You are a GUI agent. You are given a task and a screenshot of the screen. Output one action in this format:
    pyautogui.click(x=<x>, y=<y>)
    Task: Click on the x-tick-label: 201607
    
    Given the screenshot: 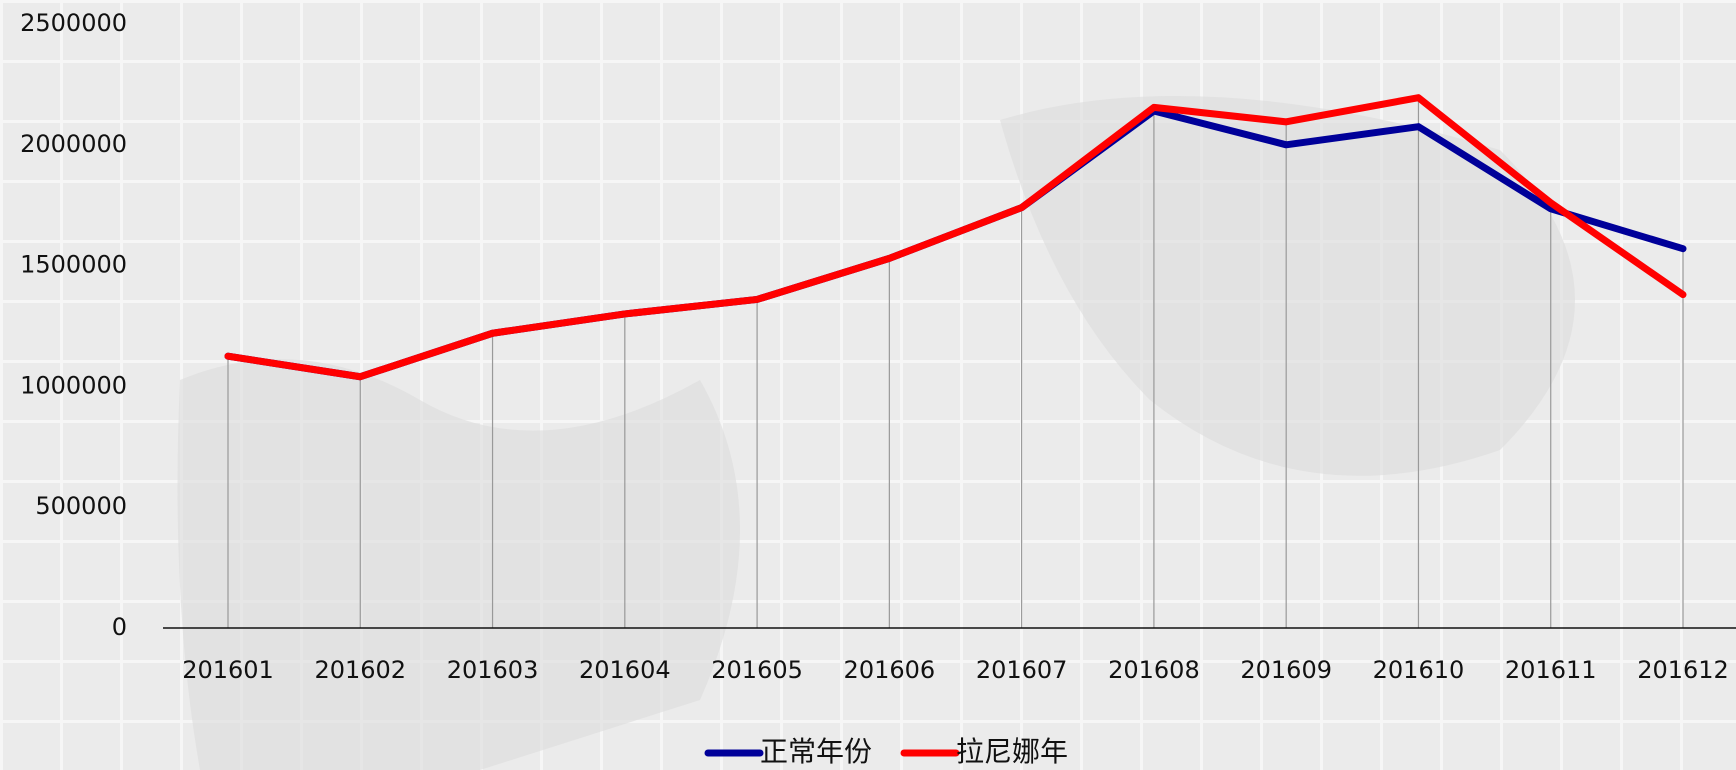 What is the action you would take?
    pyautogui.click(x=1022, y=670)
    